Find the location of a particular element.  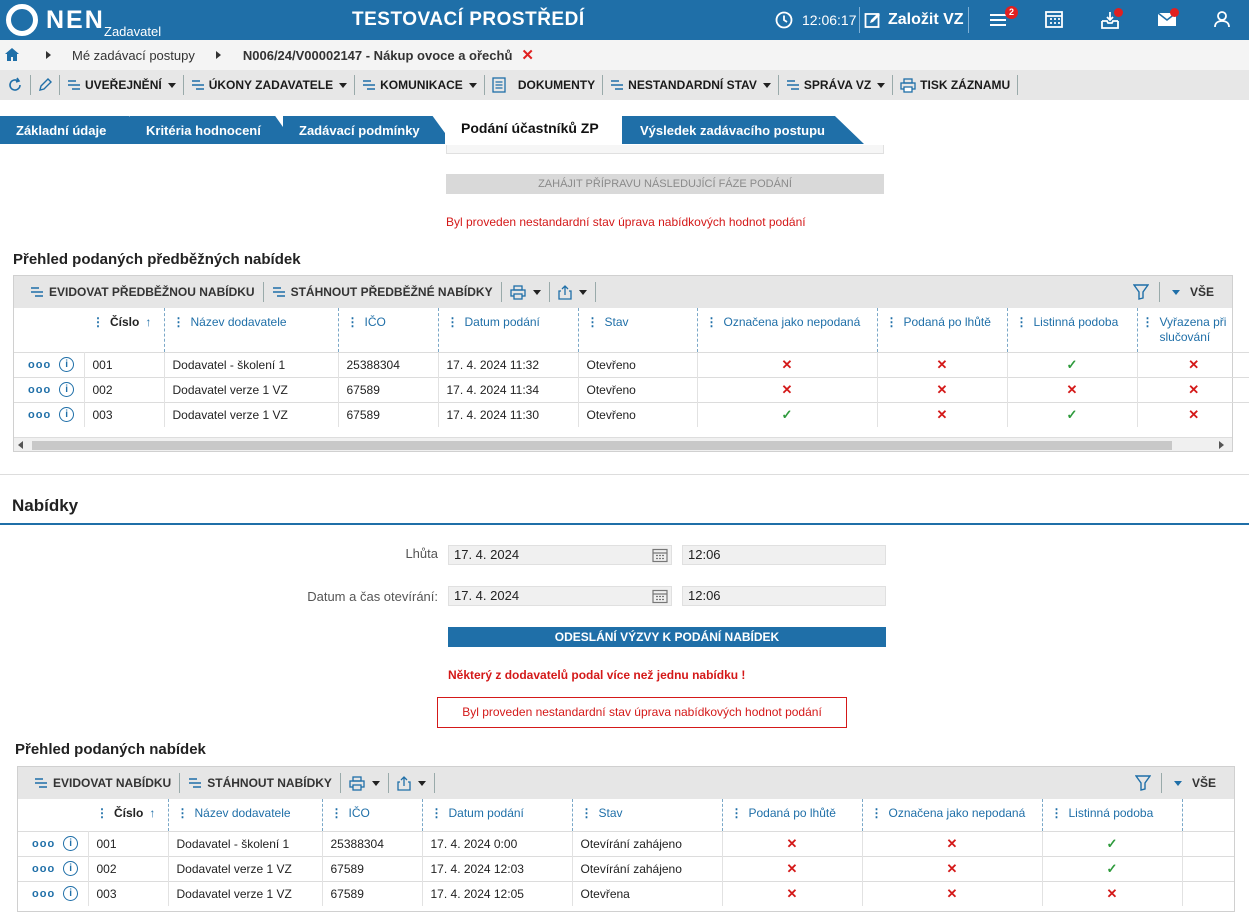

tab-vysledek: Výsledek zadávacího postupu is located at coordinates (743, 130).